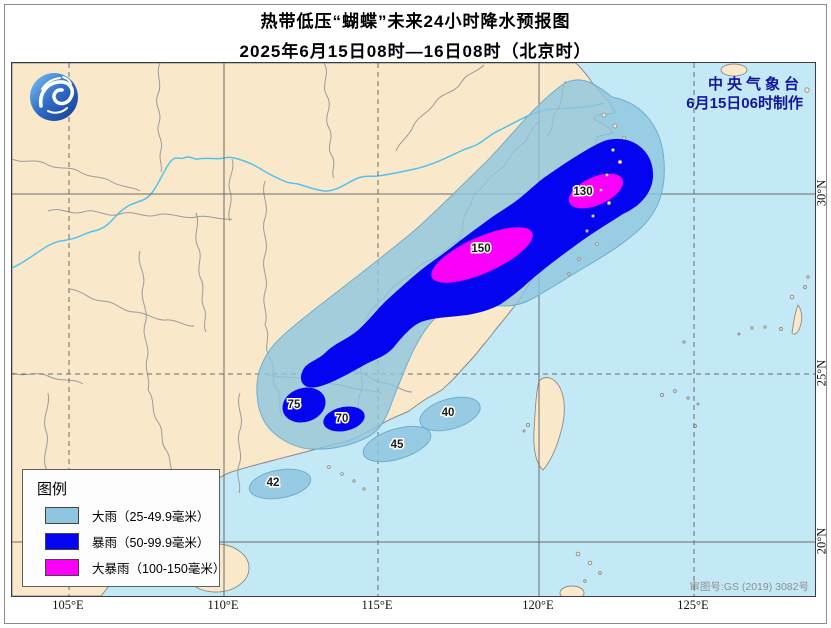 Image resolution: width=831 pixels, height=628 pixels. What do you see at coordinates (755, 84) in the screenshot?
I see `agency-name: 中央气象台` at bounding box center [755, 84].